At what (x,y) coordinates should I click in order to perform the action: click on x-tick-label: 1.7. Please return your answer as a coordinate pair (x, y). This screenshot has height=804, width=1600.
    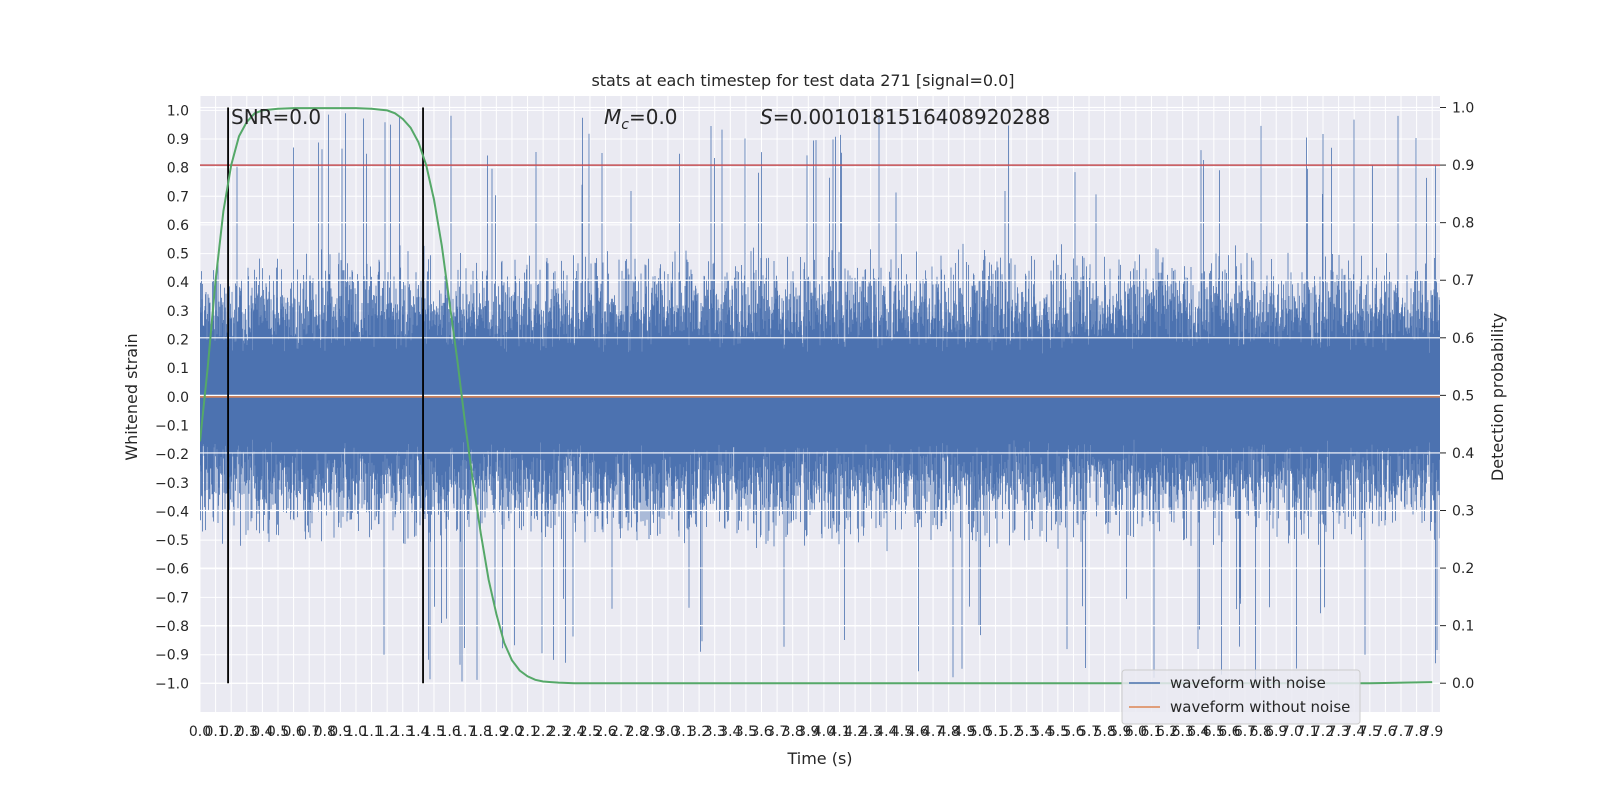
    Looking at the image, I should click on (465, 732).